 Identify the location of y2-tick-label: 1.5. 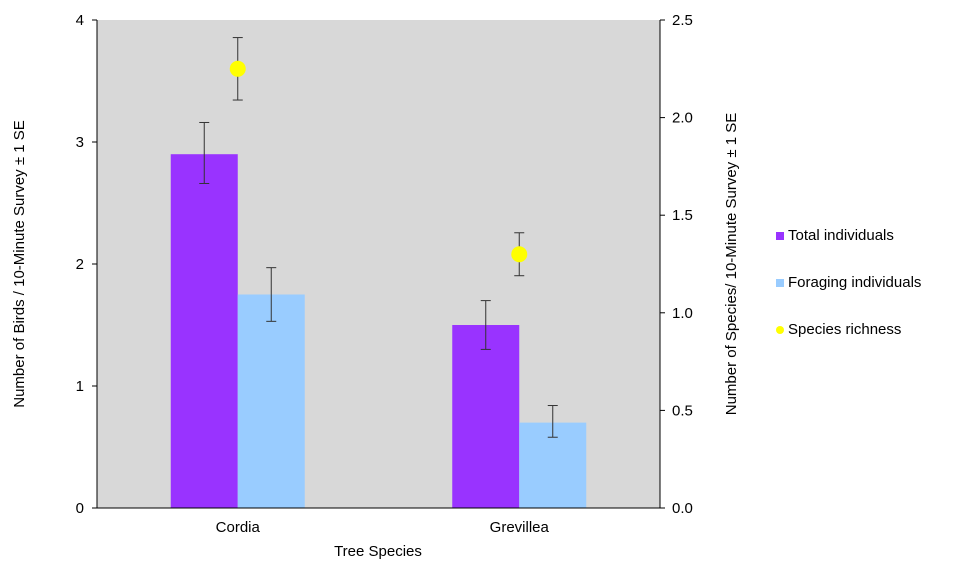
(682, 215).